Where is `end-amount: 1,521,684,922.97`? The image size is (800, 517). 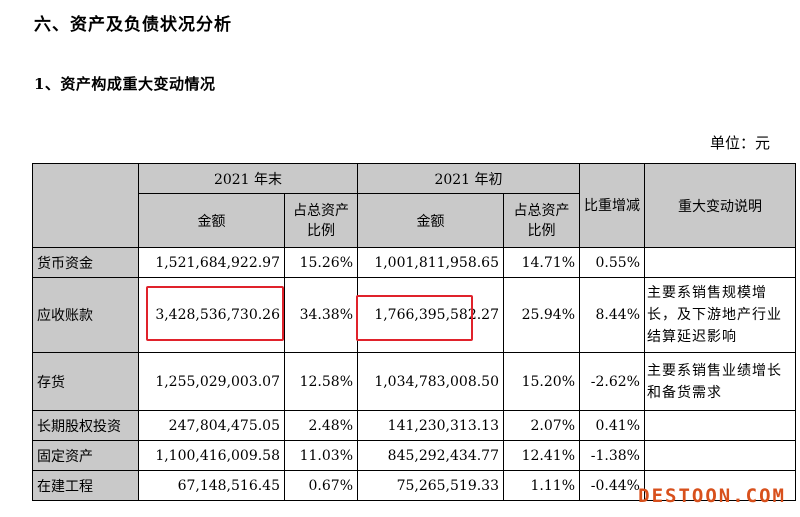 end-amount: 1,521,684,922.97 is located at coordinates (211, 262).